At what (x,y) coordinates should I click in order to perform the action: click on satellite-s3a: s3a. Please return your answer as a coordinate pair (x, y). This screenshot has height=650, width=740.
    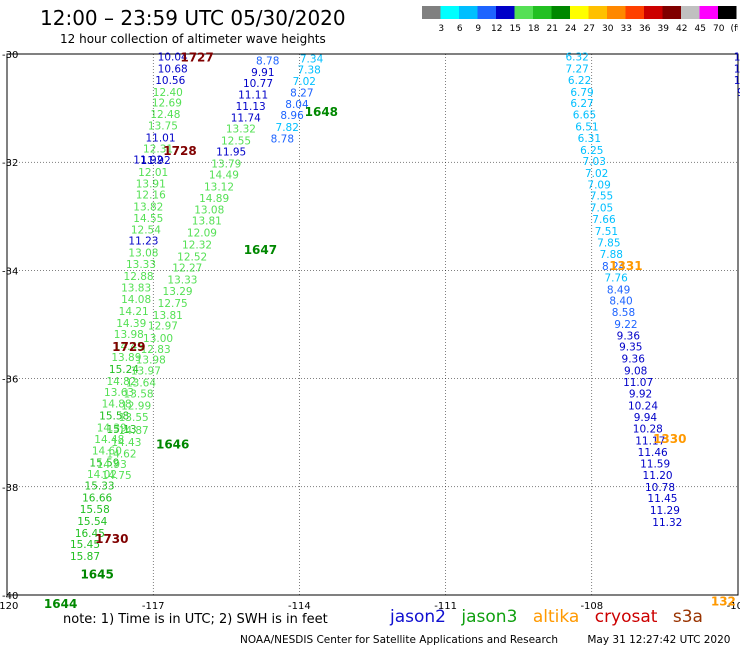
    Looking at the image, I should click on (687, 617).